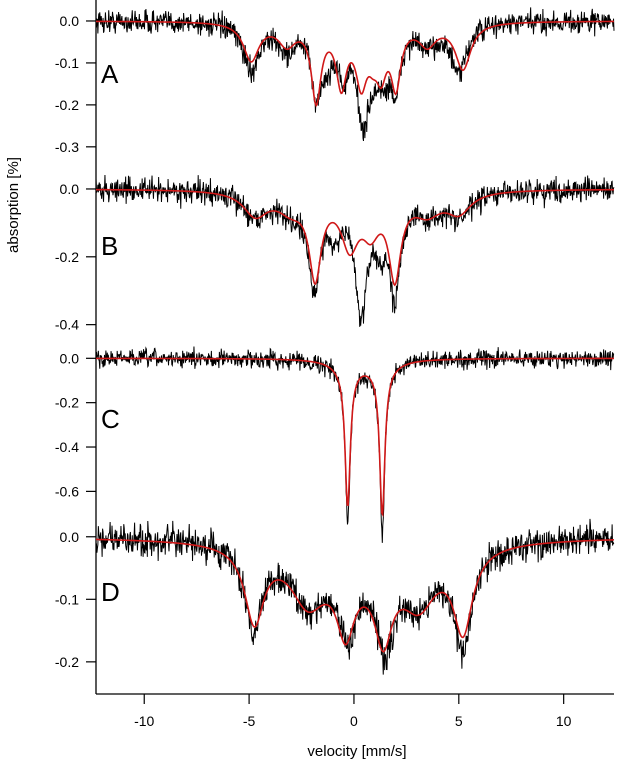 The image size is (617, 767). What do you see at coordinates (459, 721) in the screenshot?
I see `x-tick-label: 5` at bounding box center [459, 721].